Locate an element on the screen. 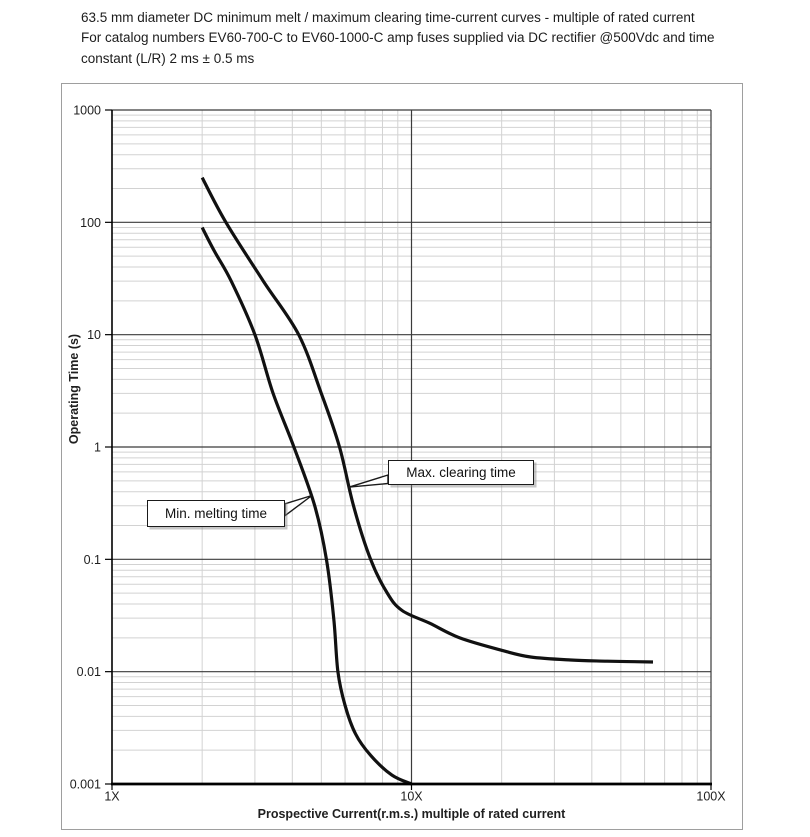 Image resolution: width=810 pixels, height=837 pixels. callout-min-melting-time-label: Min. melting time is located at coordinates (216, 513).